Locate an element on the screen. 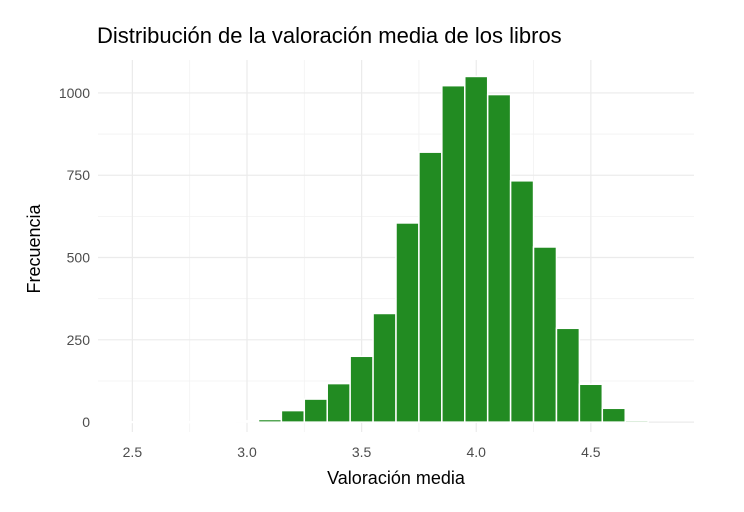  y-tick-label: 1000 is located at coordinates (74, 93).